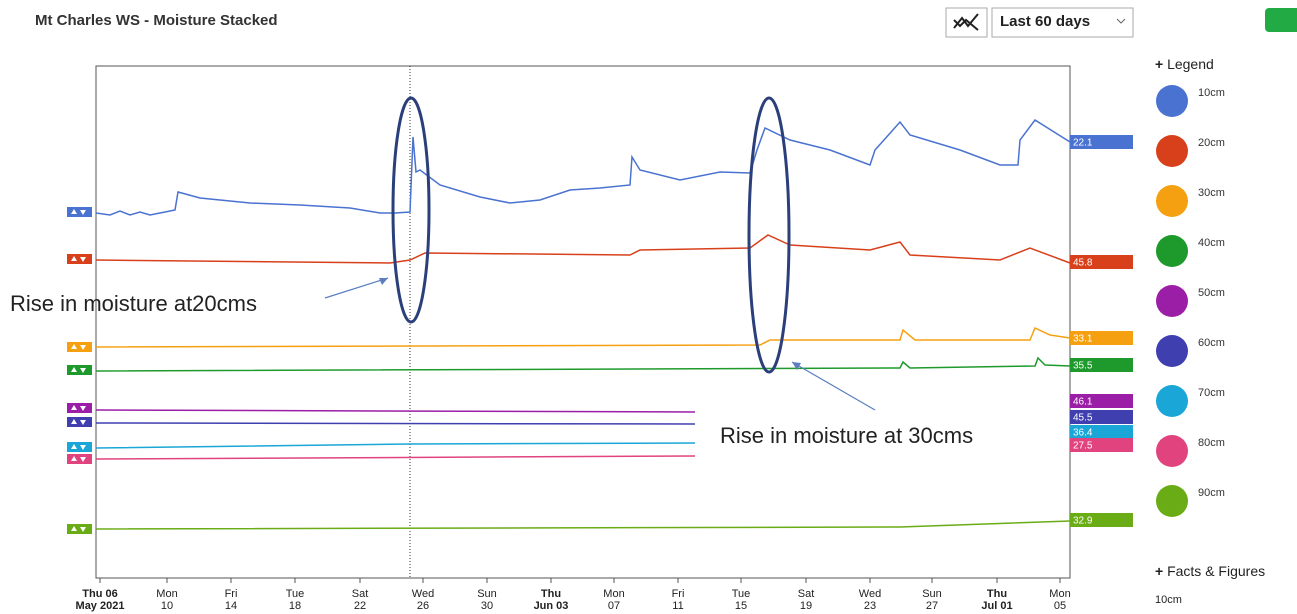  Describe the element at coordinates (614, 606) in the screenshot. I see `x-tick-date: 07` at that location.